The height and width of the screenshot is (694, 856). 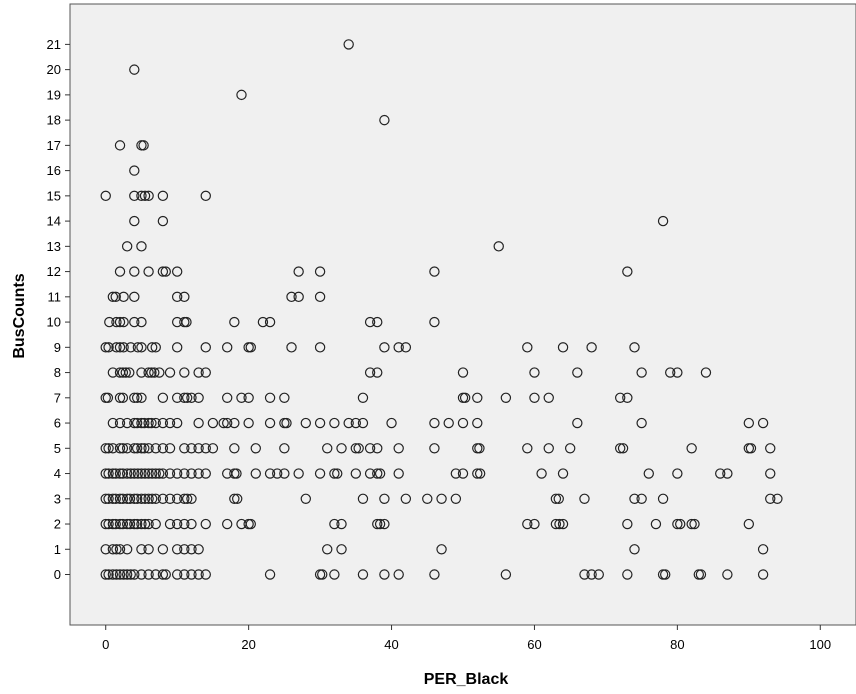 I want to click on y-tick-label: 10, so click(x=54, y=322).